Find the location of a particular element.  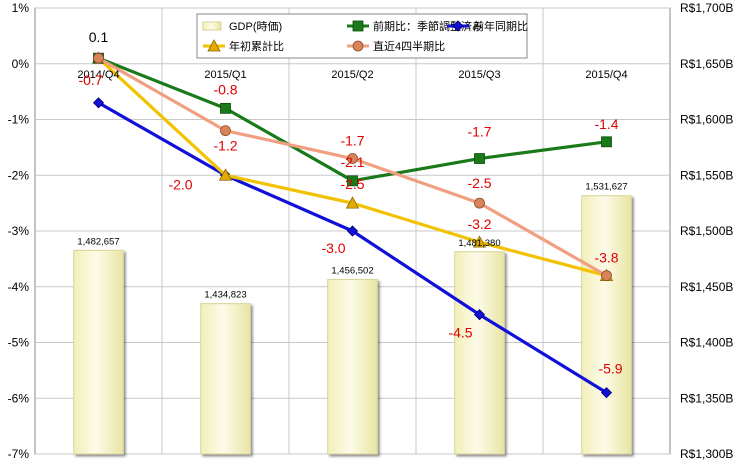

y-left-tick-label: -6% is located at coordinates (19, 398).